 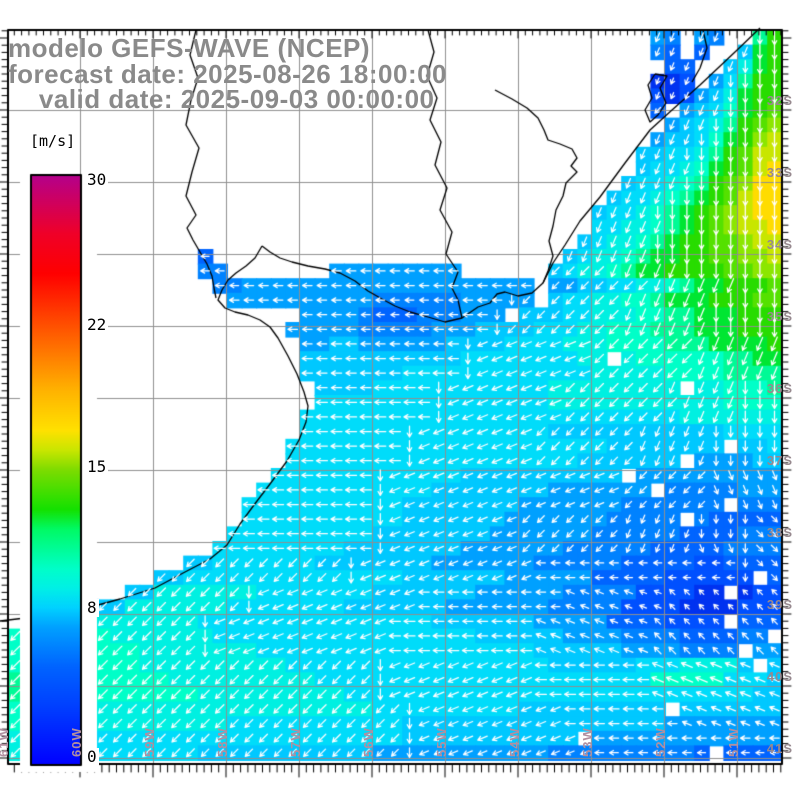 What do you see at coordinates (779, 532) in the screenshot?
I see `lat-label: 38S` at bounding box center [779, 532].